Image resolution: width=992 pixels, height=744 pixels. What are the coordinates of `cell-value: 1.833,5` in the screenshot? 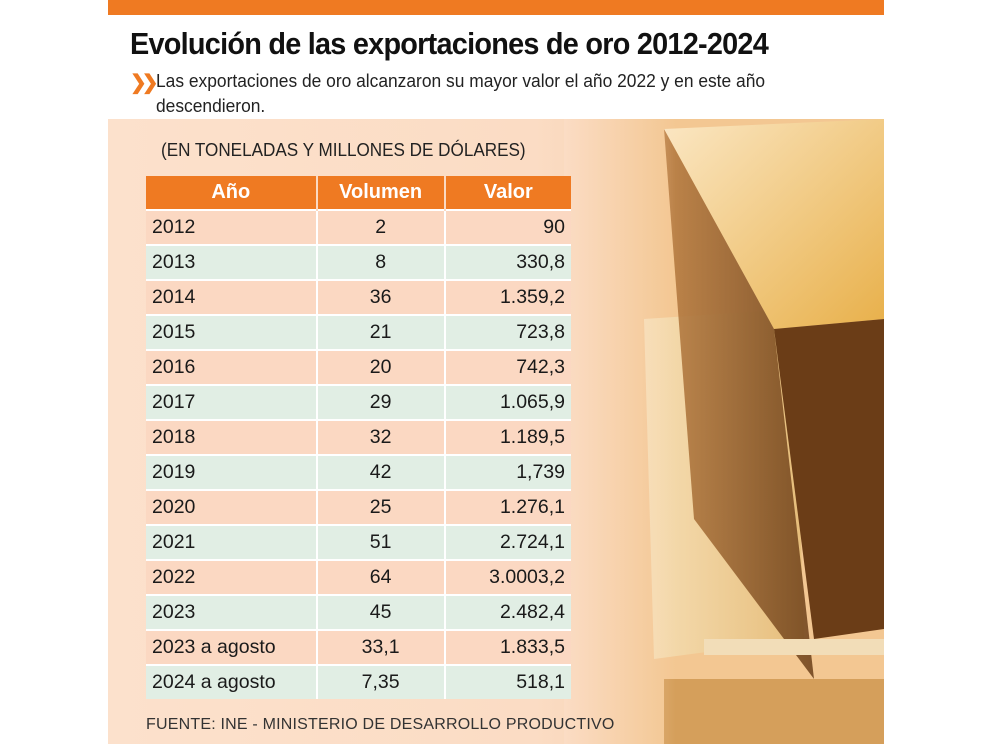 It's located at (507, 647).